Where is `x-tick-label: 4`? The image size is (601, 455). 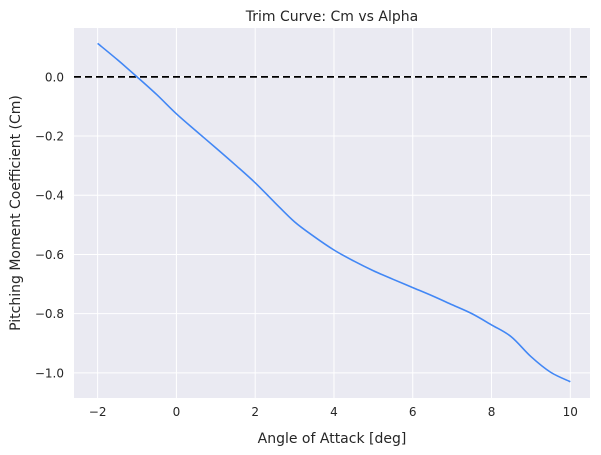 x-tick-label: 4 is located at coordinates (334, 412).